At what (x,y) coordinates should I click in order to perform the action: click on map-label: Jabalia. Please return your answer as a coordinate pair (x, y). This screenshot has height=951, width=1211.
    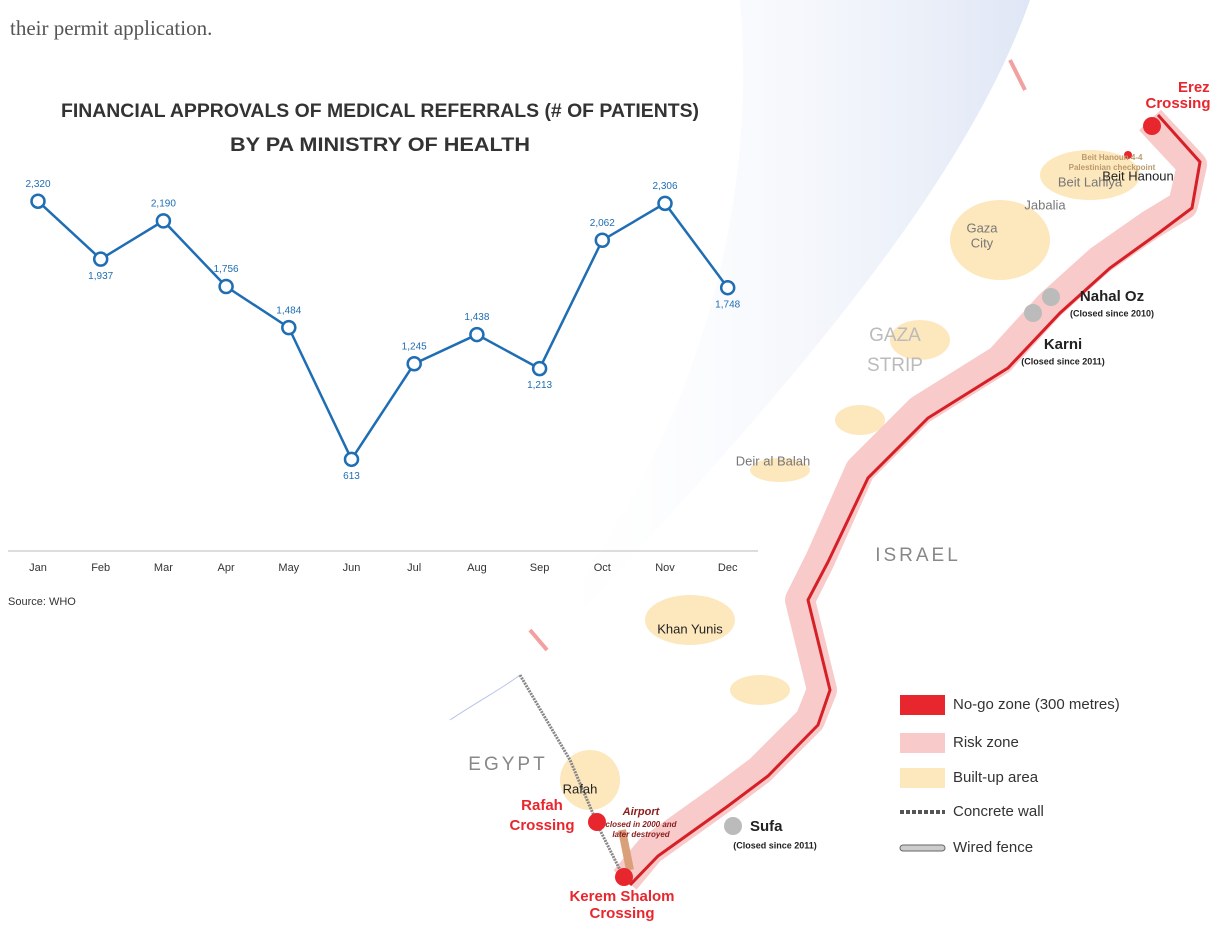
    Looking at the image, I should click on (1045, 204).